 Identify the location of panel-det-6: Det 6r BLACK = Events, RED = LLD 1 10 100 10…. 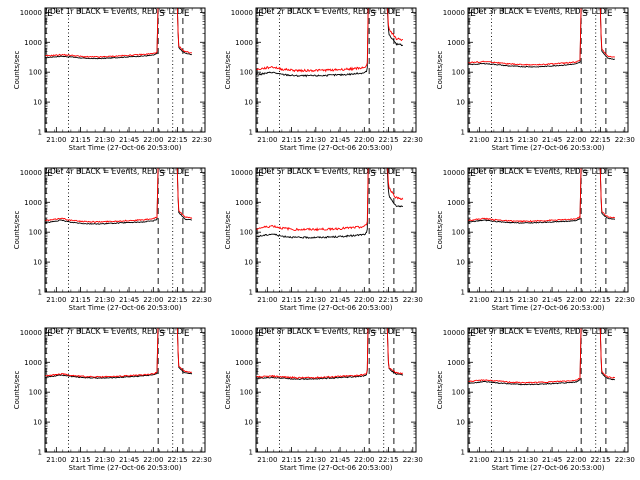
(535, 239).